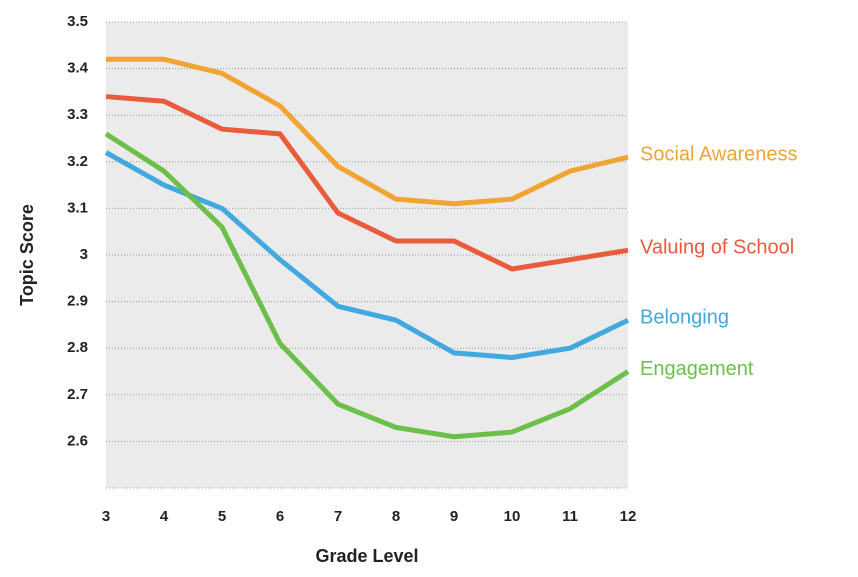  What do you see at coordinates (719, 154) in the screenshot?
I see `series-label: Social Awareness` at bounding box center [719, 154].